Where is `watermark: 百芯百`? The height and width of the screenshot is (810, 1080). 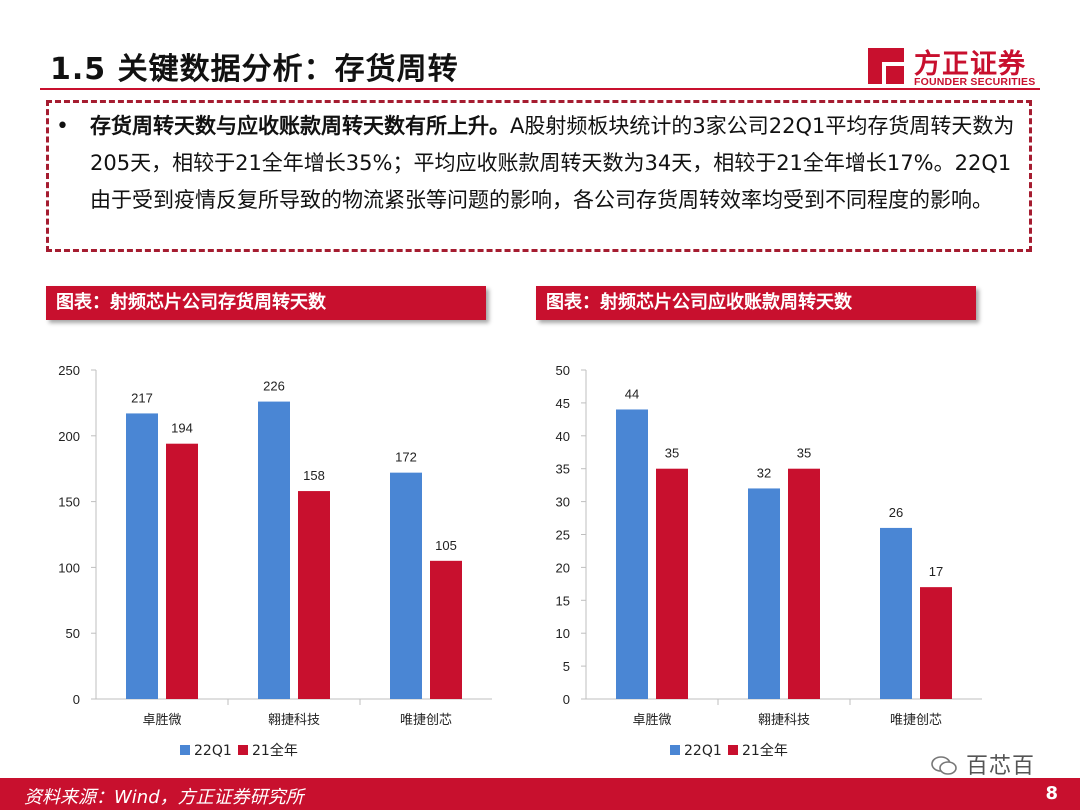
watermark: 百芯百 is located at coordinates (982, 764).